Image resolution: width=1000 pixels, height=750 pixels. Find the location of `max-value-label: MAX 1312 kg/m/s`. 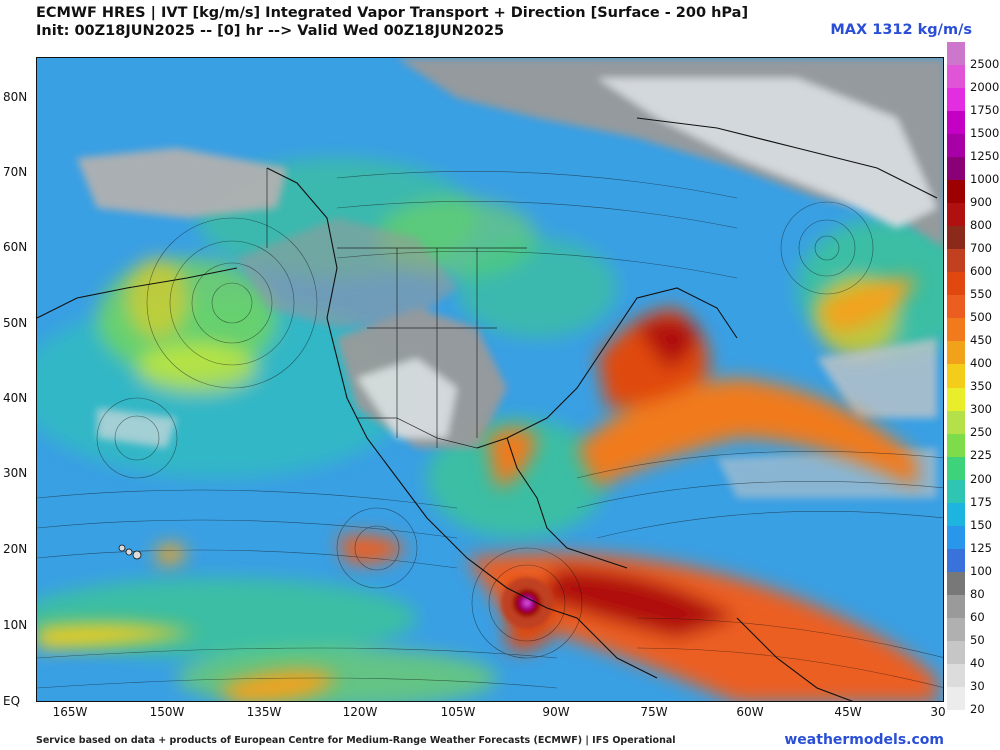

max-value-label: MAX 1312 kg/m/s is located at coordinates (901, 30).